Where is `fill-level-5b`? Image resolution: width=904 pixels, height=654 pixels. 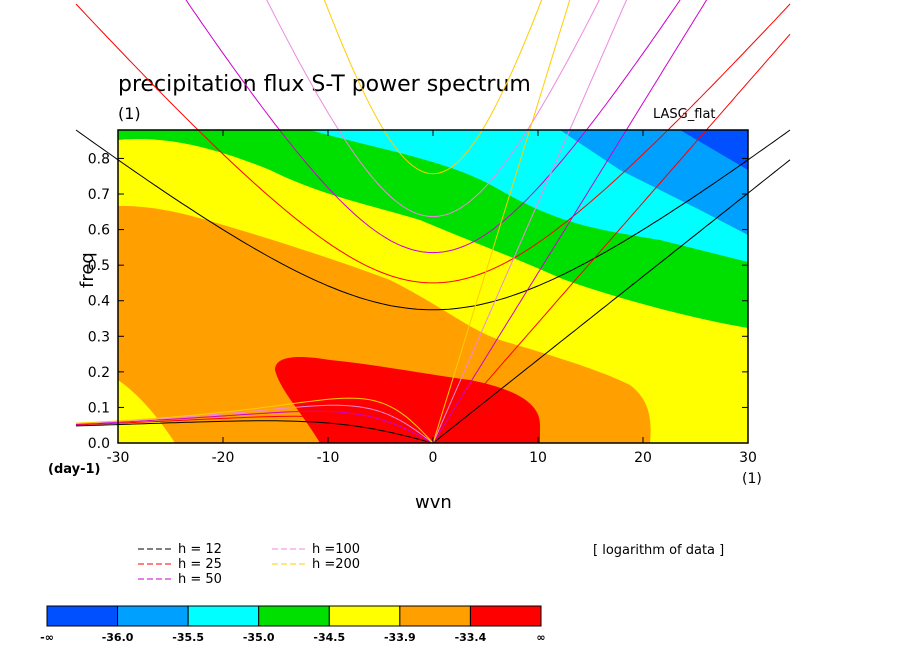 fill-level-5b is located at coordinates (146, 411).